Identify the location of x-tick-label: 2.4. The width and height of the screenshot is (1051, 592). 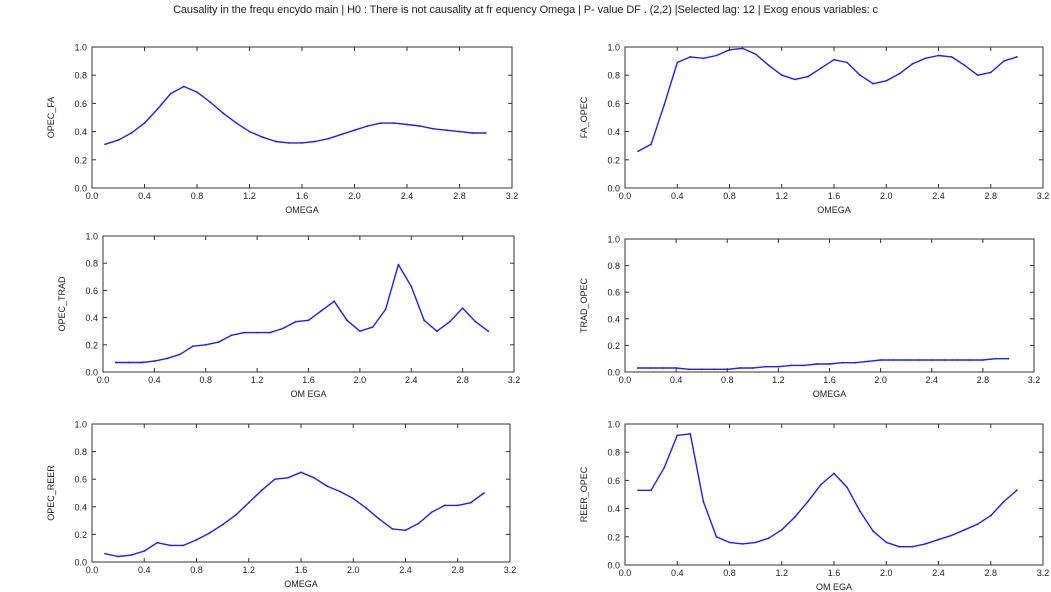
(411, 380).